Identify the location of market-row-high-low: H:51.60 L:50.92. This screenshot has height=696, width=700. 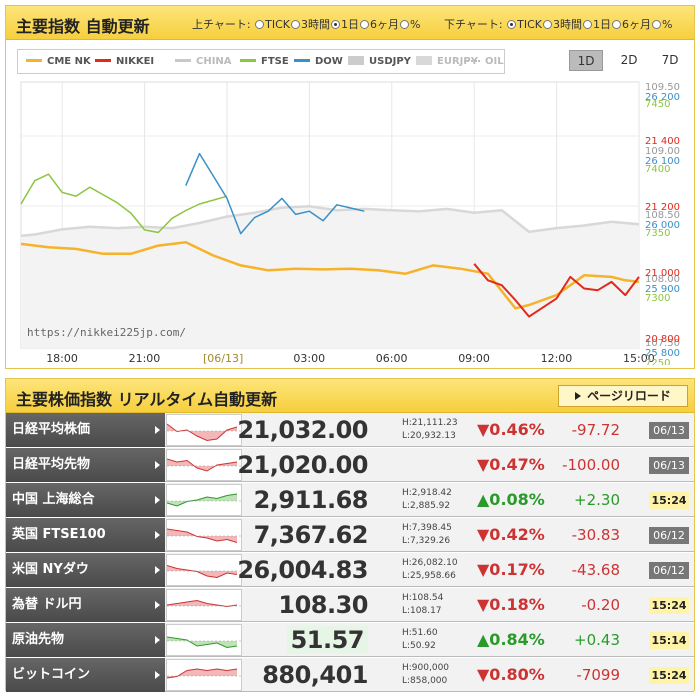
(420, 640).